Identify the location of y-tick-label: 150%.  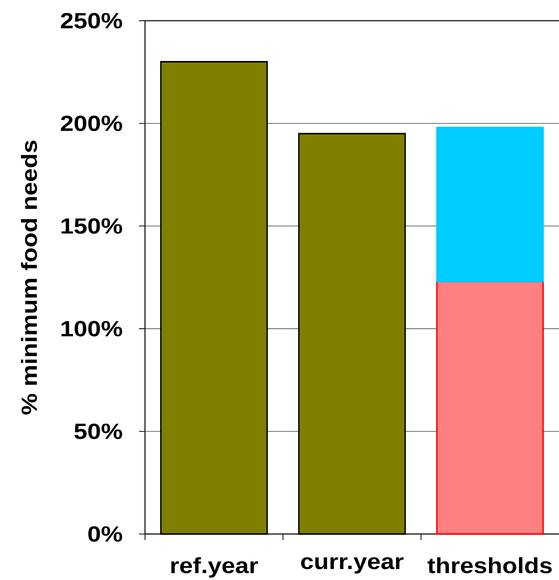
(92, 226).